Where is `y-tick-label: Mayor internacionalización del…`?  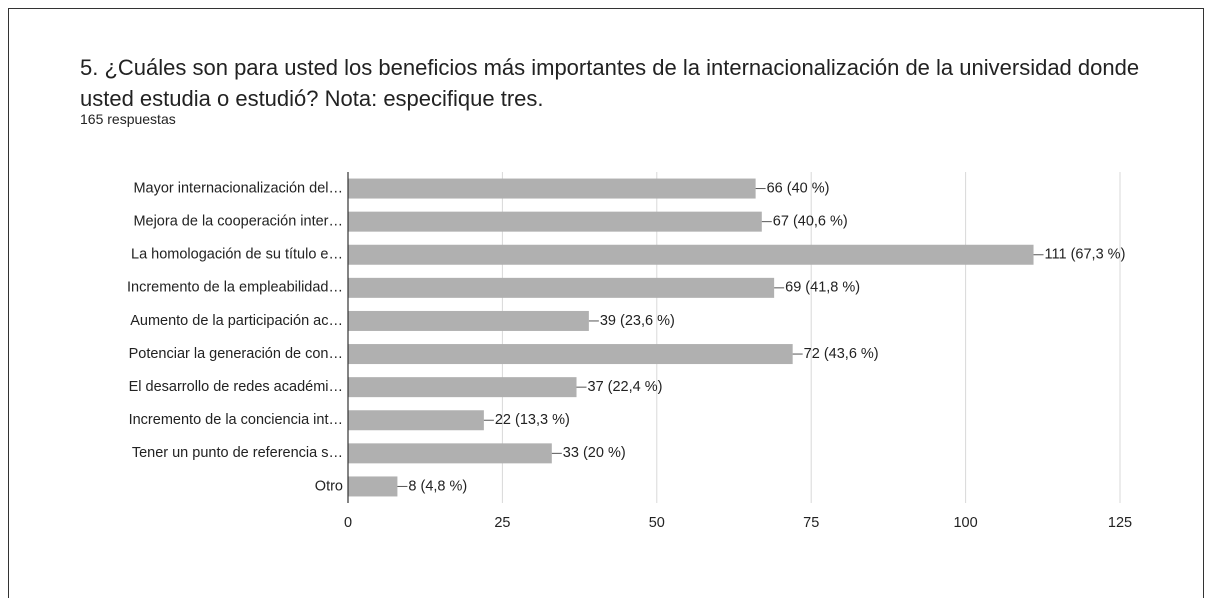
y-tick-label: Mayor internacionalización del… is located at coordinates (238, 188).